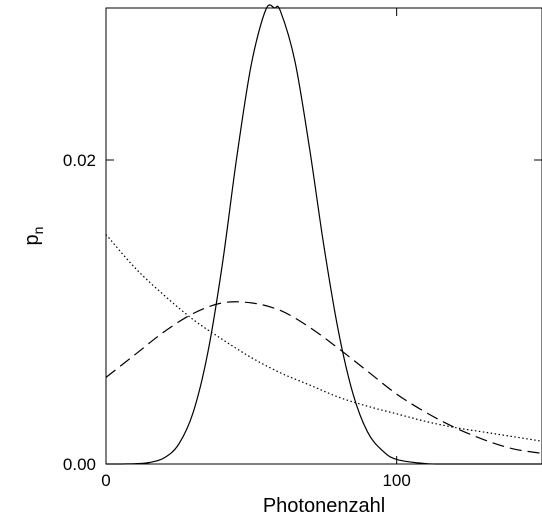 The width and height of the screenshot is (542, 525). I want to click on x-tick-label-1: 100, so click(396, 480).